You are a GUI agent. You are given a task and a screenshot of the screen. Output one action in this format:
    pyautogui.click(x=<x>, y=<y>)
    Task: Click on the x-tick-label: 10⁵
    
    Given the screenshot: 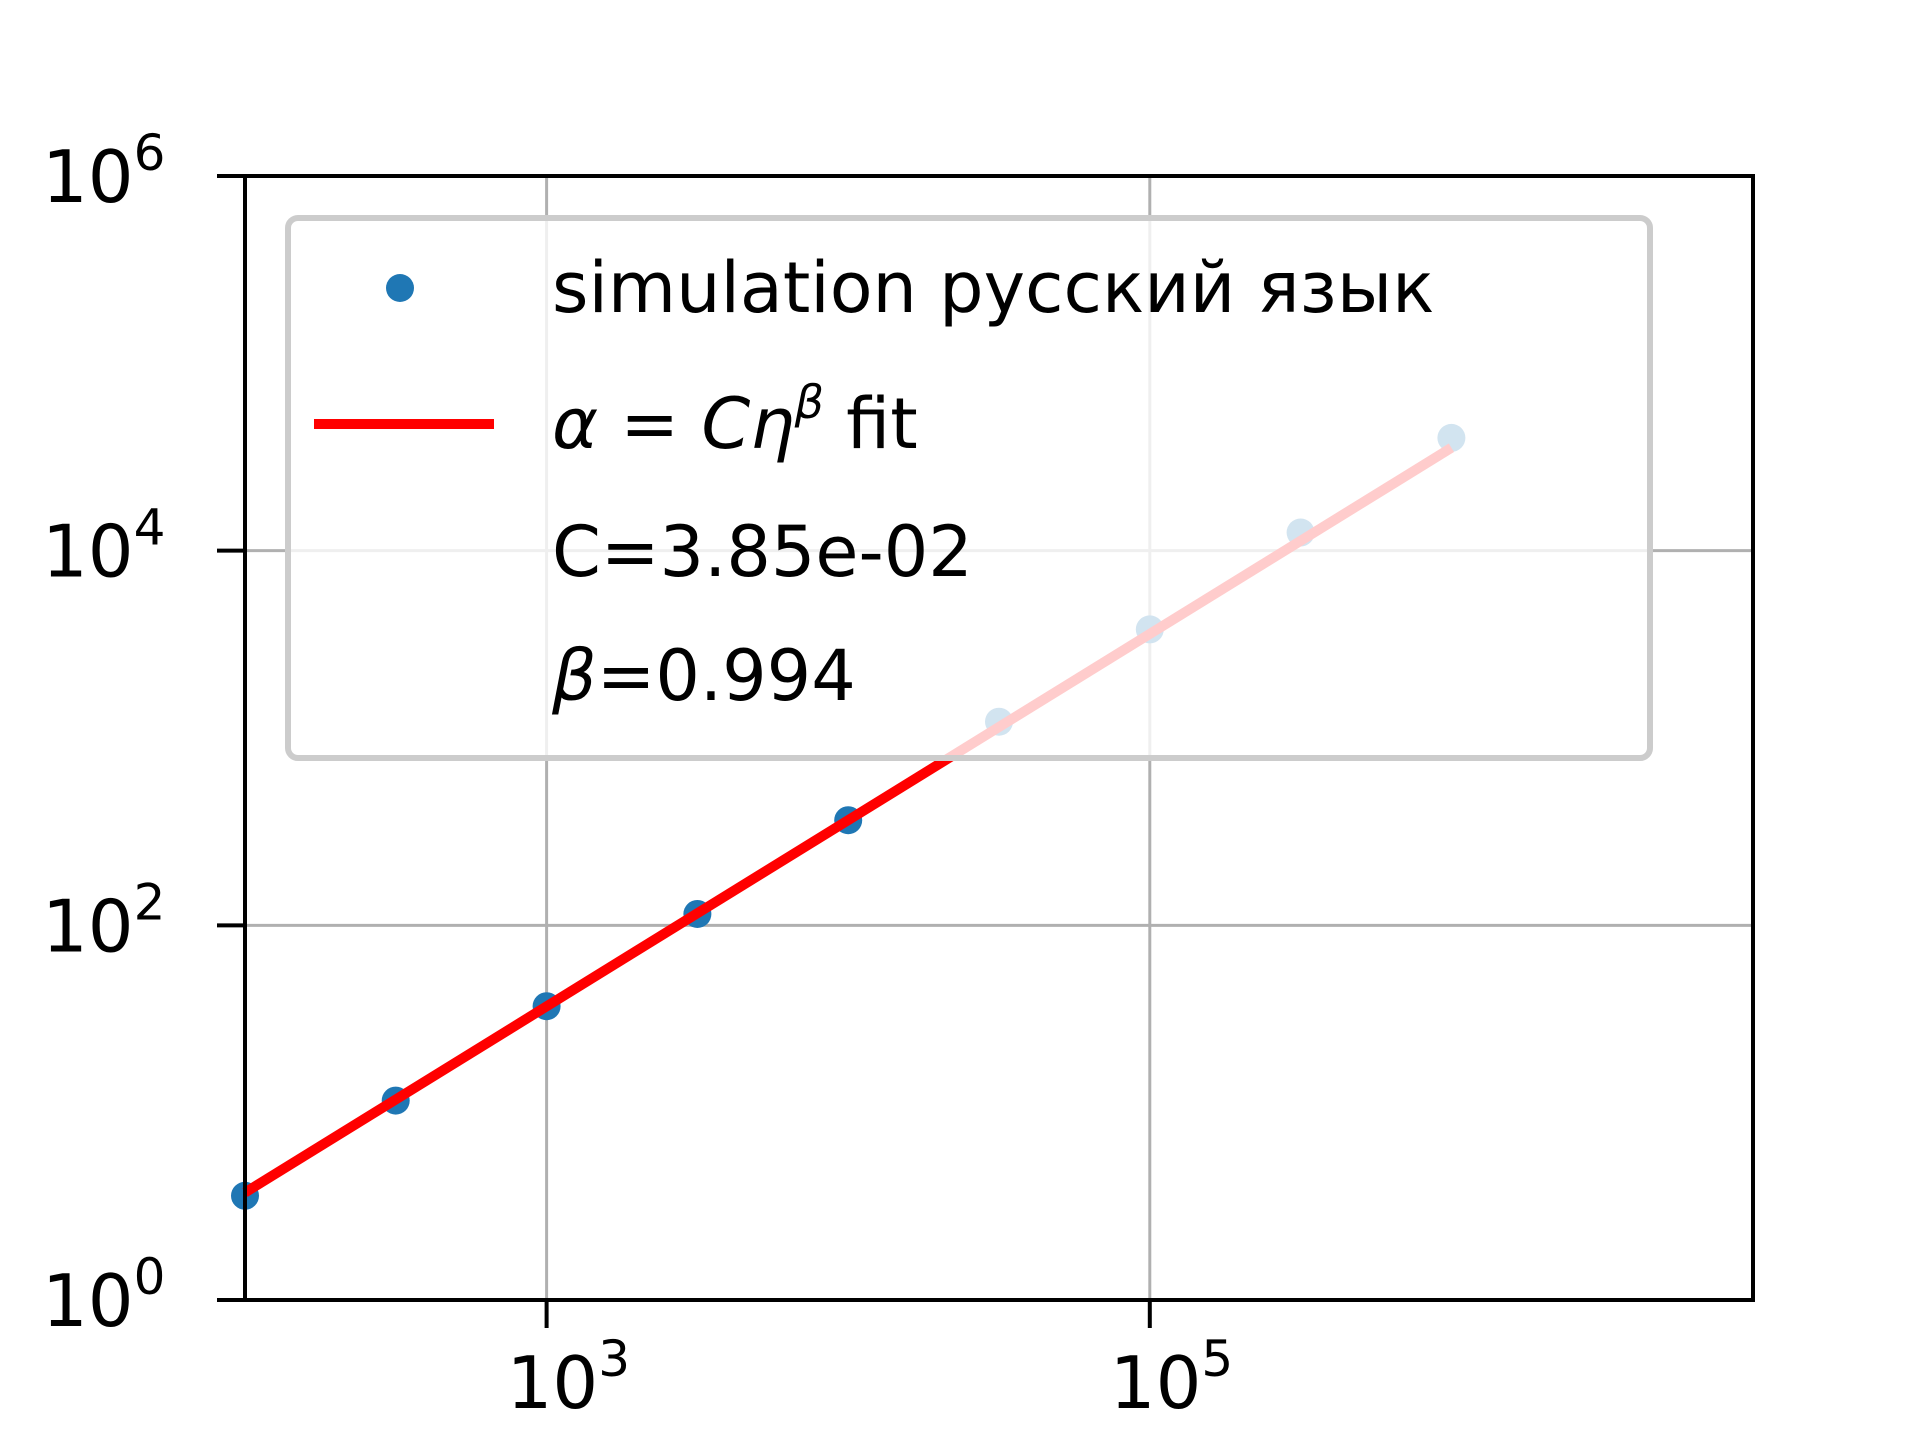 What is the action you would take?
    pyautogui.click(x=1171, y=1377)
    